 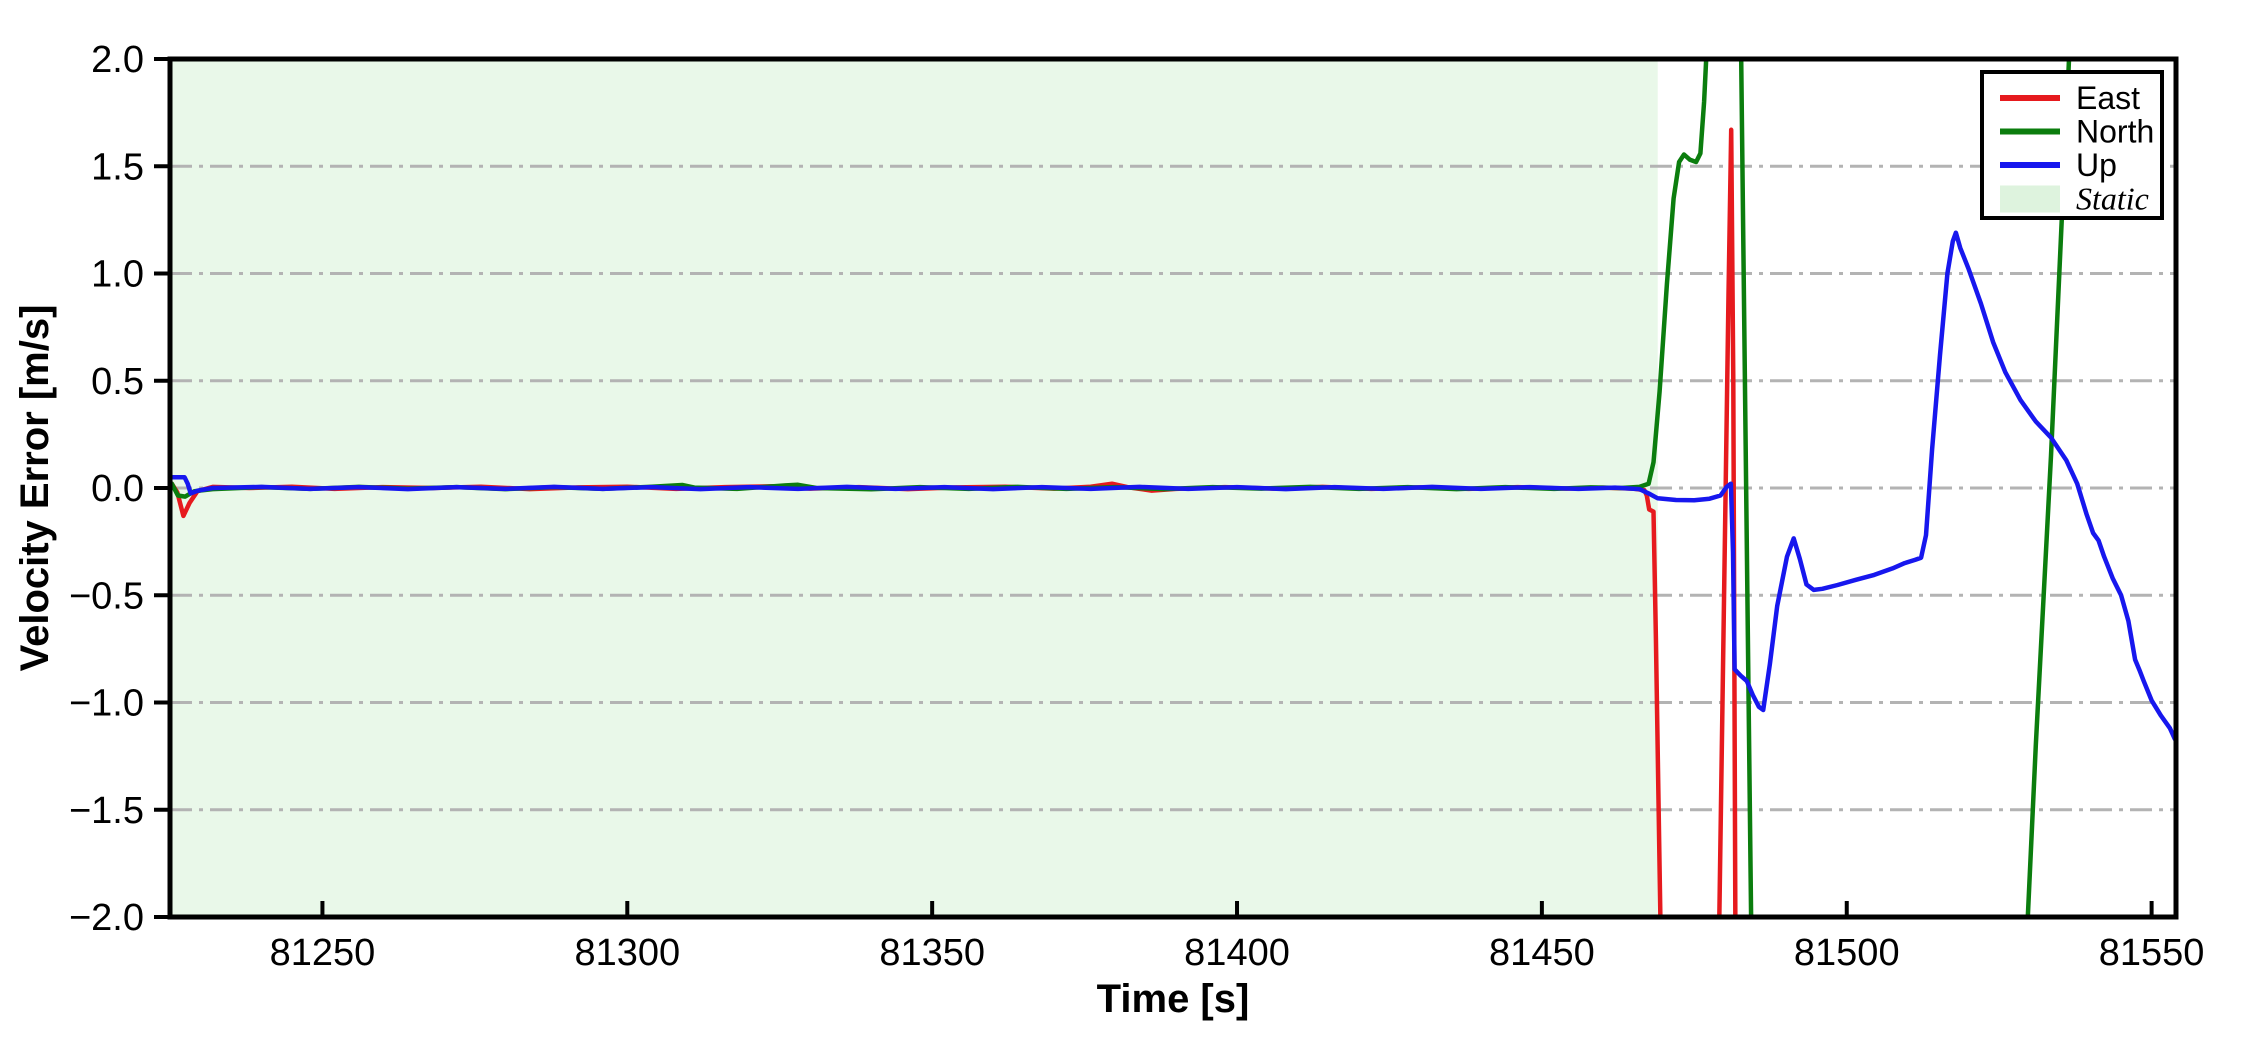 I want to click on legend-label-north: North, so click(x=2115, y=132).